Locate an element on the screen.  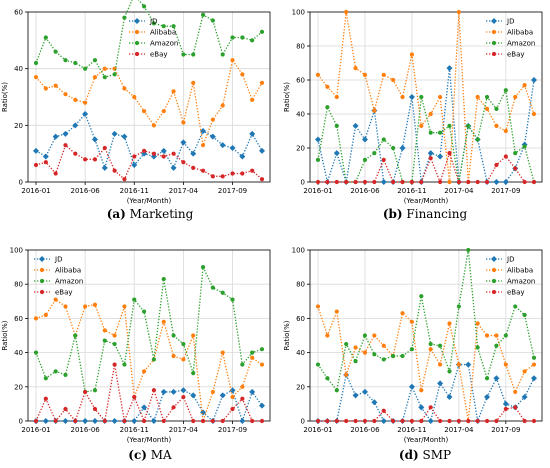
caption-letter: (a) is located at coordinates (116, 214).